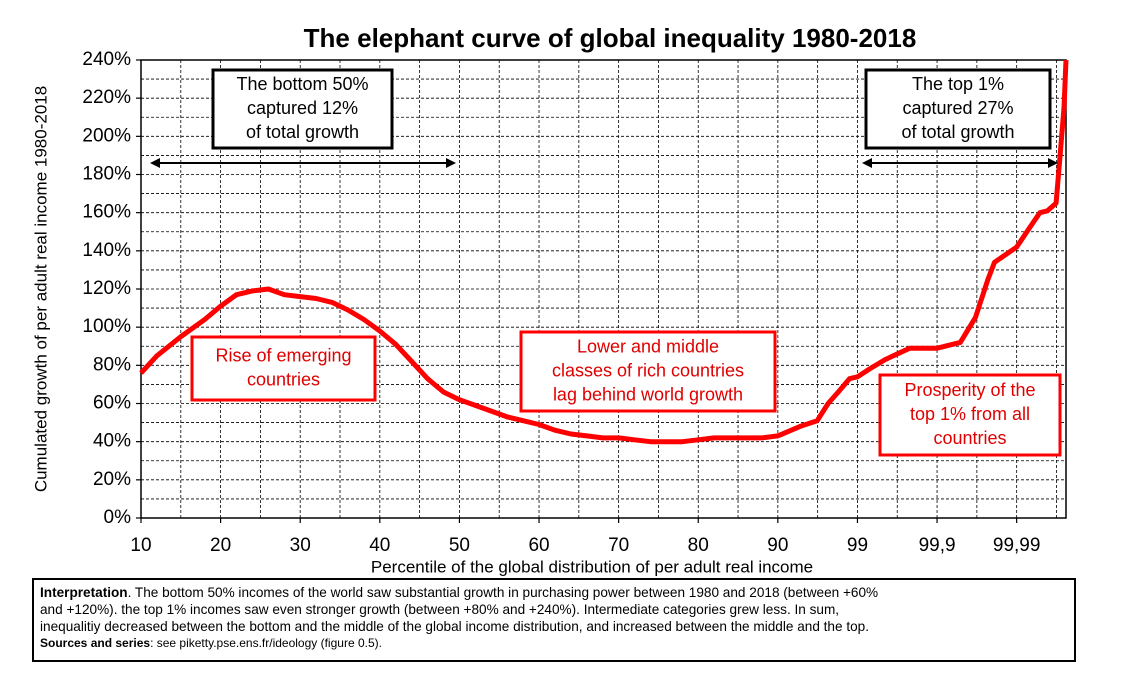  I want to click on y-tick-label: 220%, so click(106, 97).